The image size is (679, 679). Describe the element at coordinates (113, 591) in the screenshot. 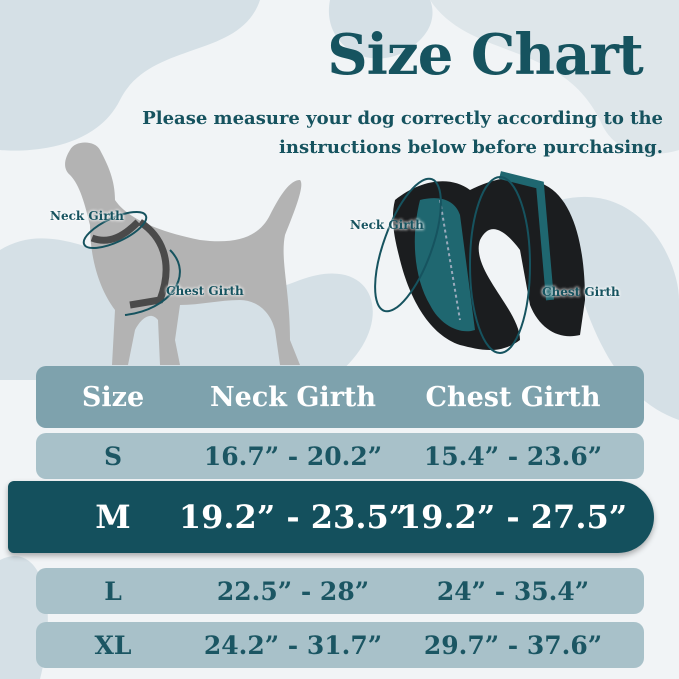

I see `size-cell: L` at that location.